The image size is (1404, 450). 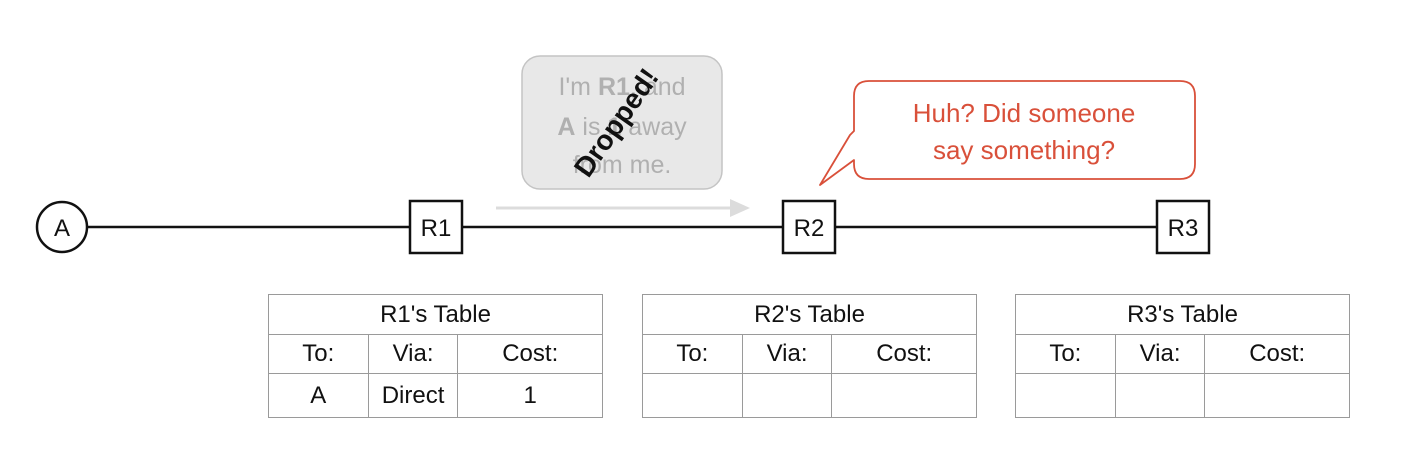 I want to click on cell-via: Direct, so click(x=413, y=395).